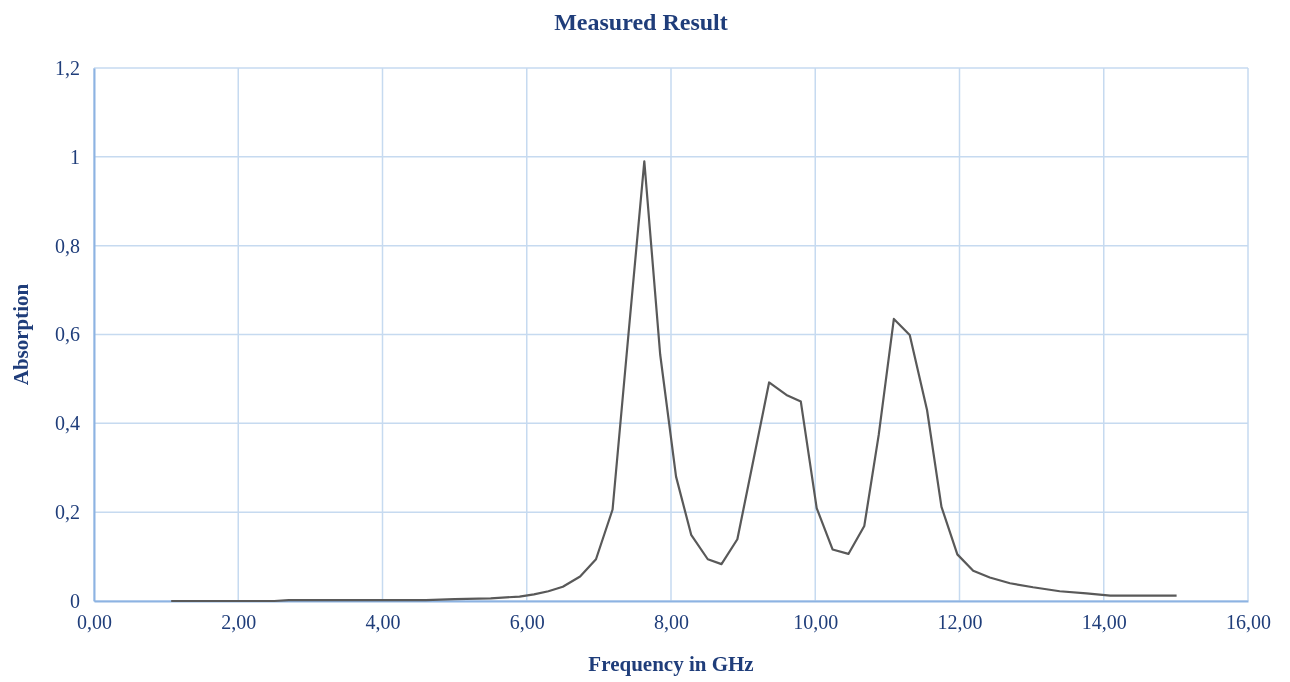 The image size is (1290, 682). Describe the element at coordinates (67, 67) in the screenshot. I see `y-tick-label: 1,2` at that location.